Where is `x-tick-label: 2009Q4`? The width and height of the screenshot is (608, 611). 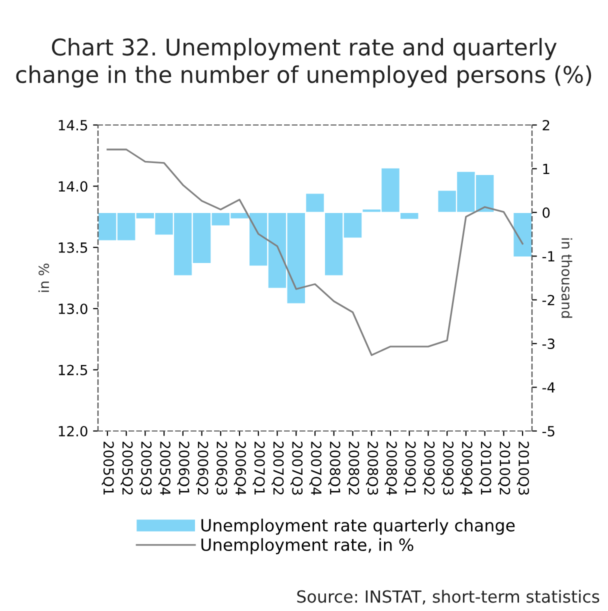 x-tick-label: 2009Q4 is located at coordinates (466, 469).